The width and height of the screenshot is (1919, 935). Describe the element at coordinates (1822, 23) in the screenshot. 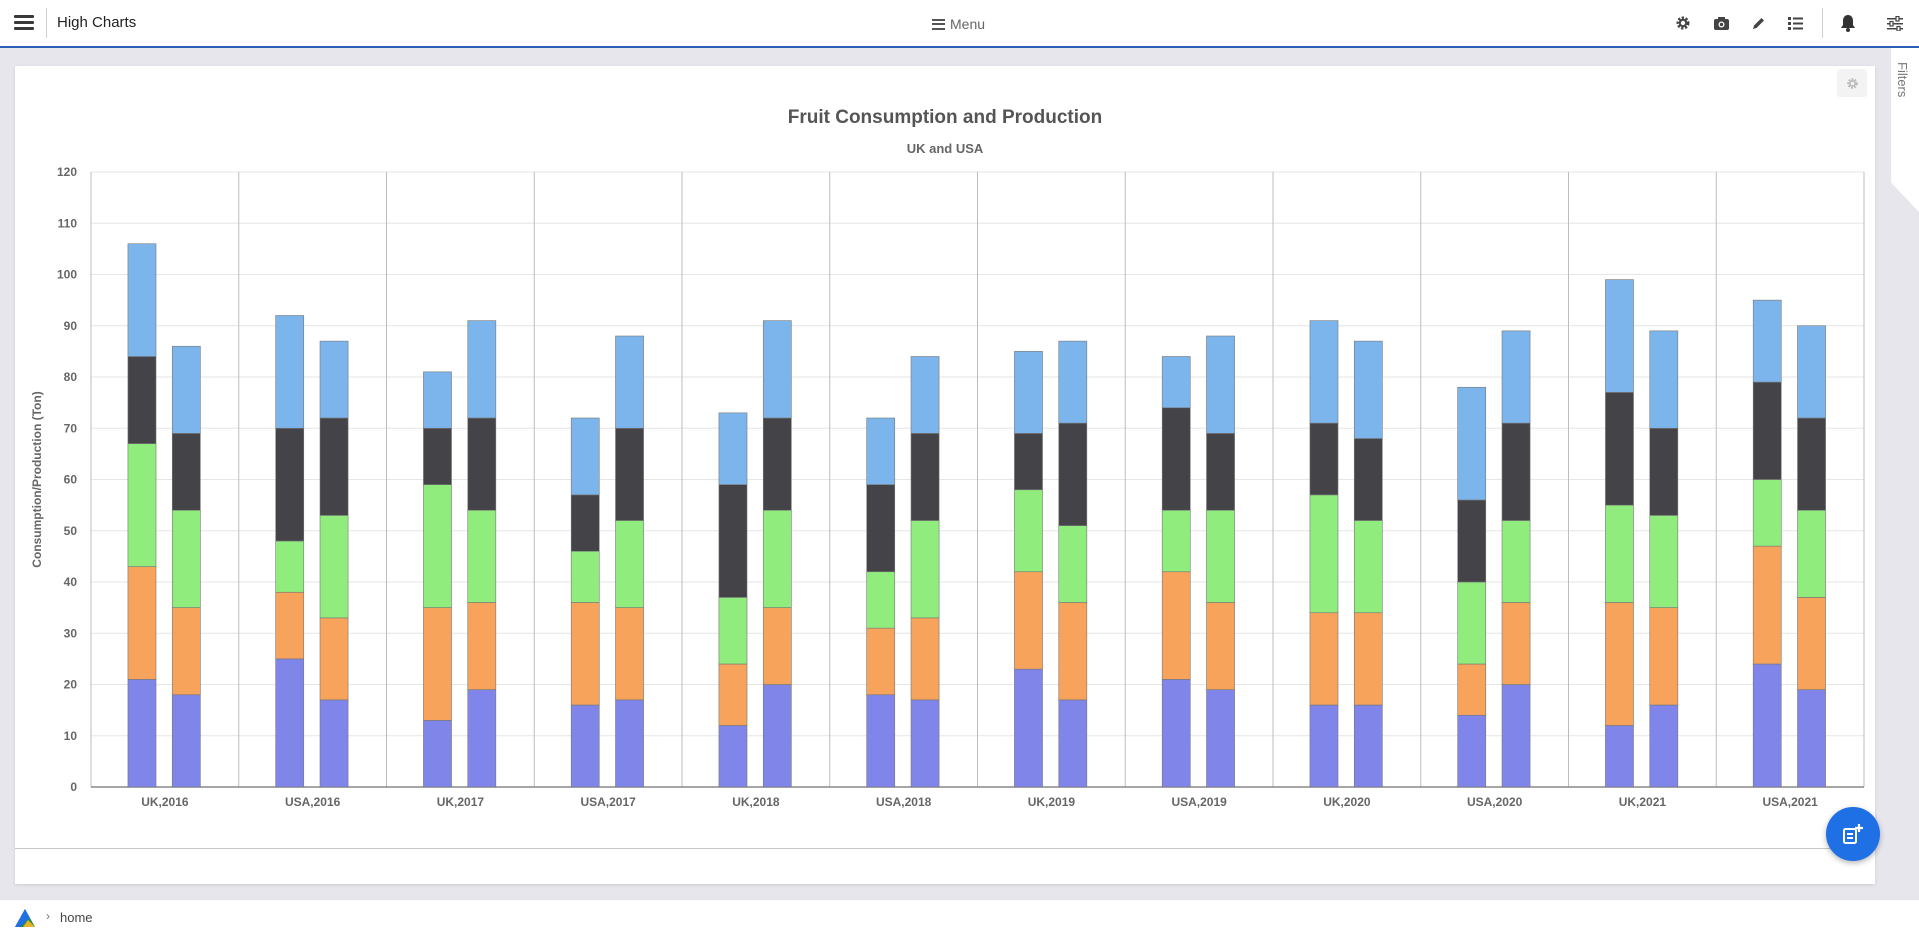

I see `icon-separator` at that location.